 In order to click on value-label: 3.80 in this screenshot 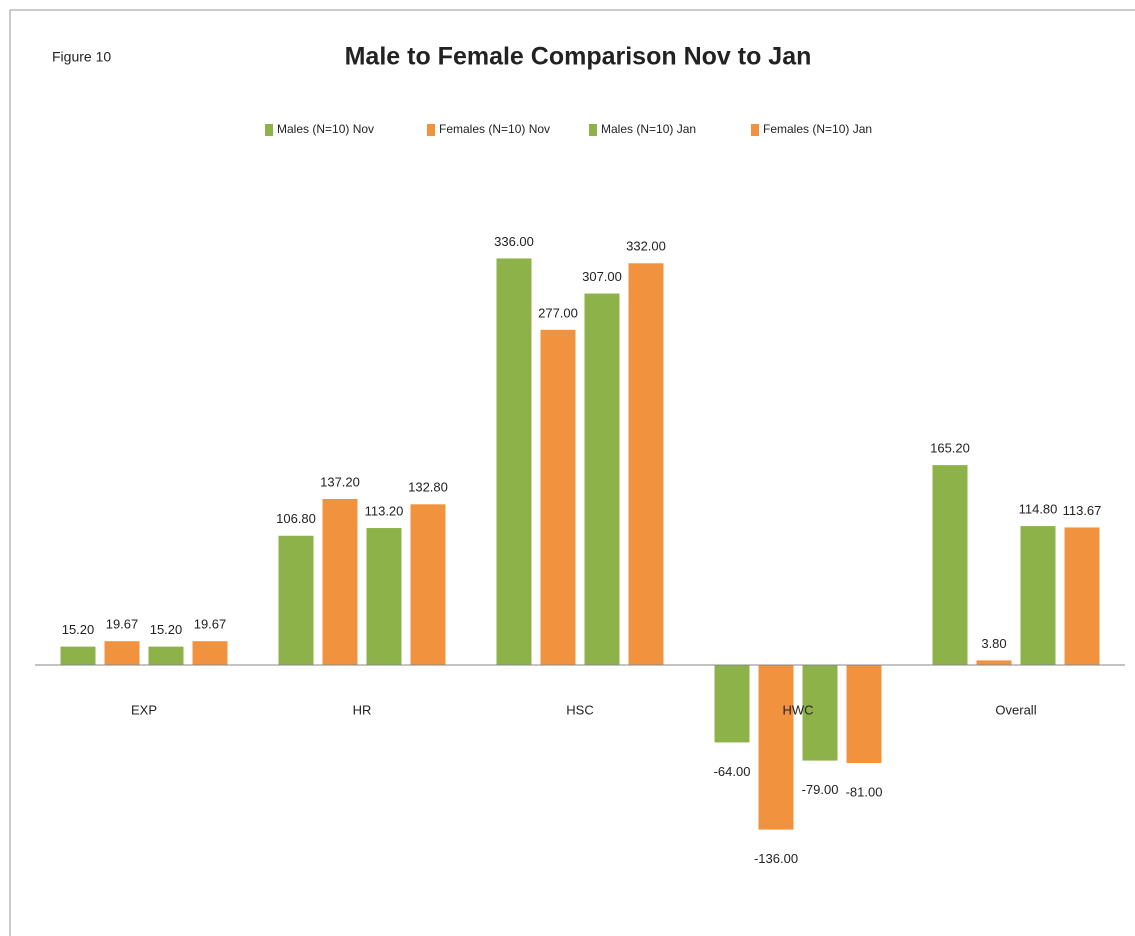, I will do `click(993, 643)`.